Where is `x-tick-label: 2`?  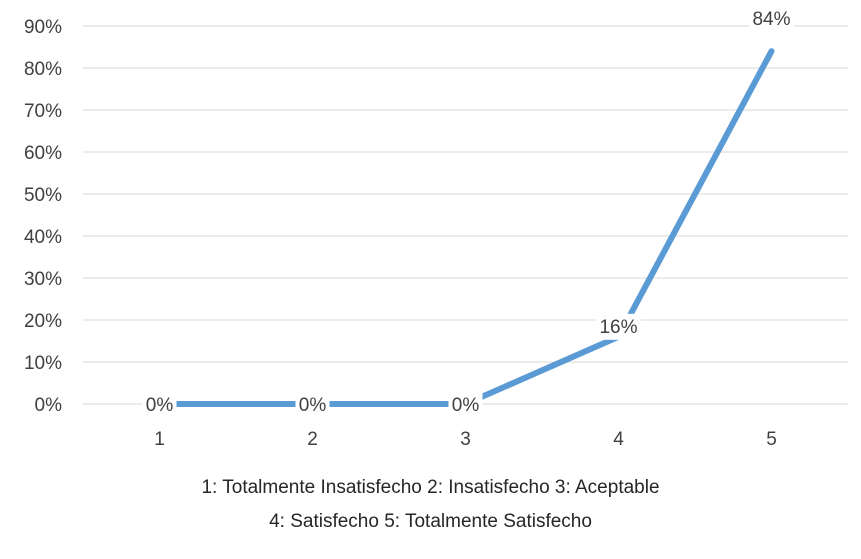
x-tick-label: 2 is located at coordinates (312, 439).